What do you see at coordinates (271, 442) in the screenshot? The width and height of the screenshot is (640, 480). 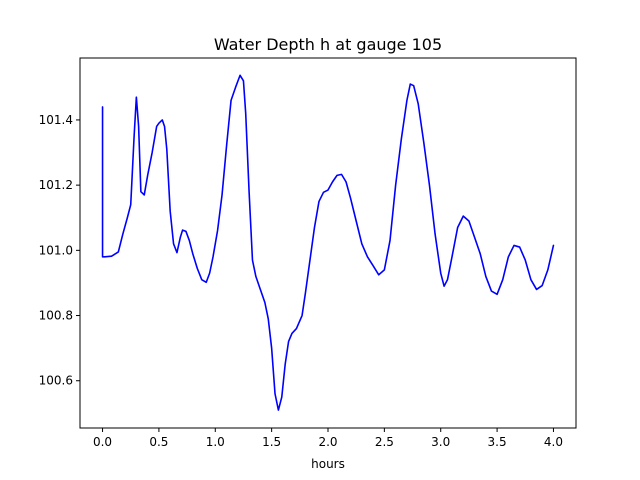 I see `x-tick-label: 1.5` at bounding box center [271, 442].